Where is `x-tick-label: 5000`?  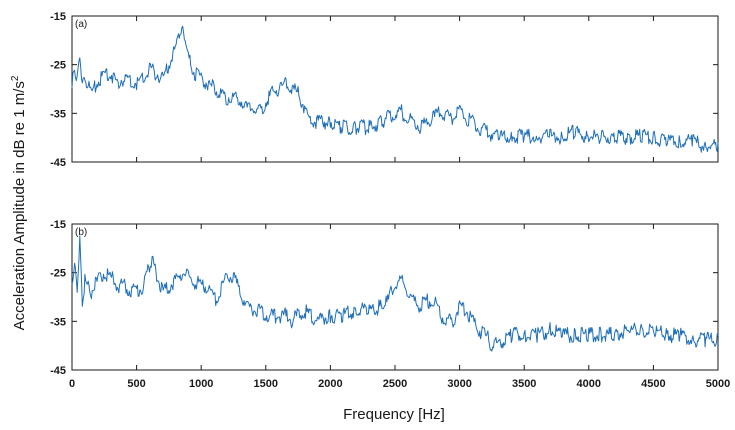 x-tick-label: 5000 is located at coordinates (718, 384).